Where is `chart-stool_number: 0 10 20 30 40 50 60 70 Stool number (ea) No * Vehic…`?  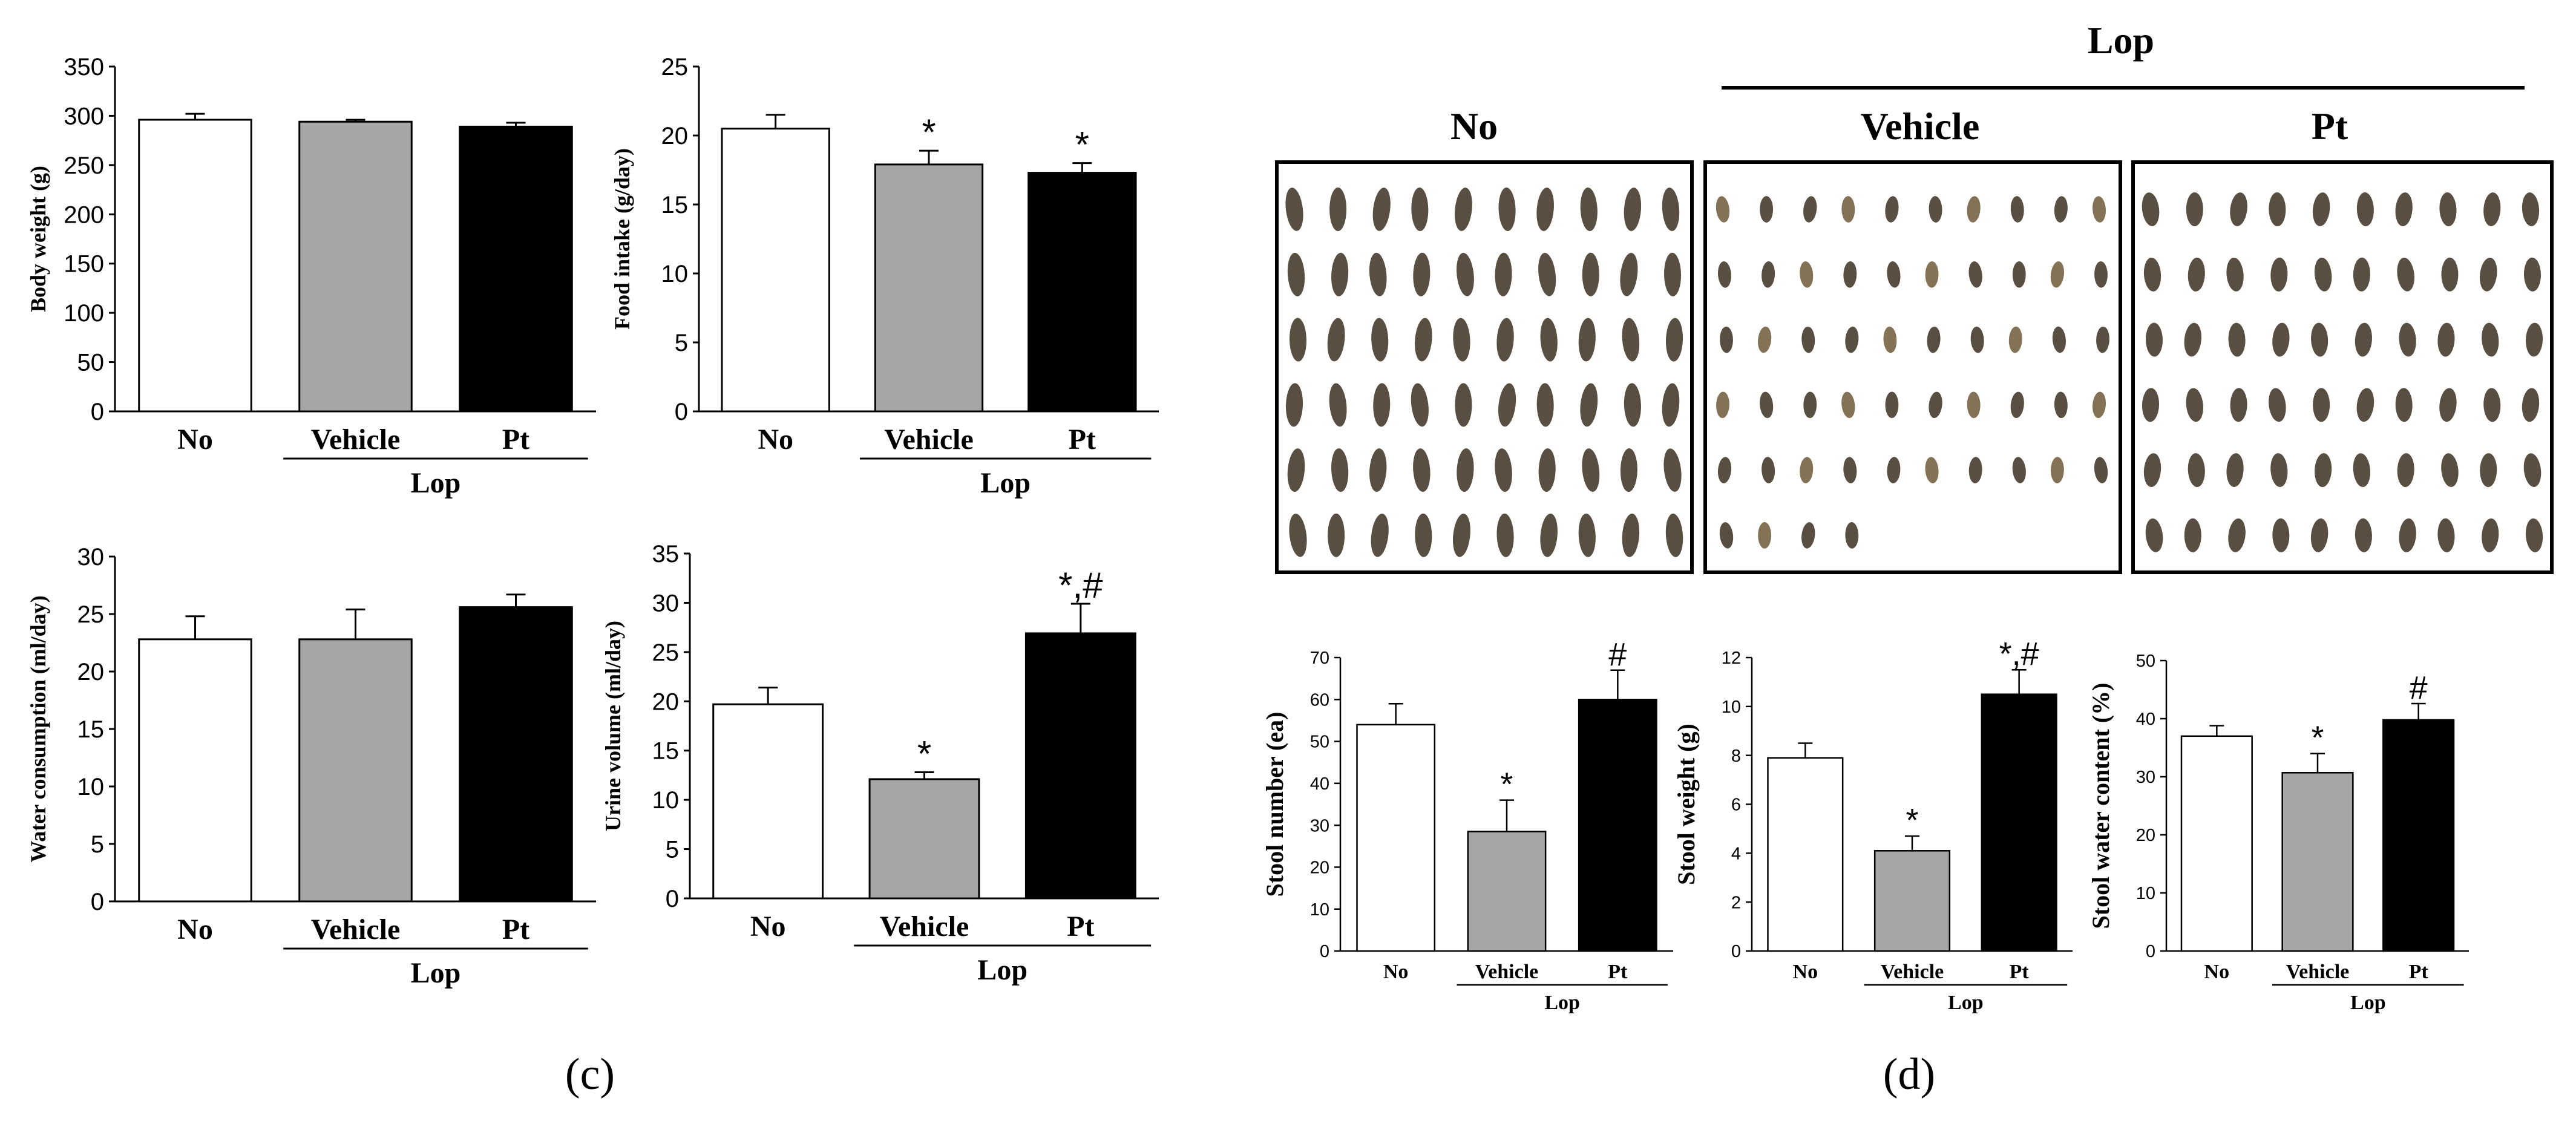 chart-stool_number: 0 10 20 30 40 50 60 70 Stool number (ea) No * Vehic… is located at coordinates (1467, 825).